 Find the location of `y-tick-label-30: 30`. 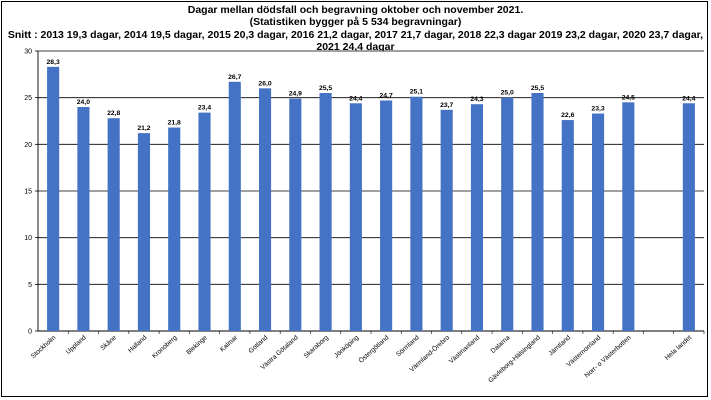

y-tick-label-30: 30 is located at coordinates (28, 52).